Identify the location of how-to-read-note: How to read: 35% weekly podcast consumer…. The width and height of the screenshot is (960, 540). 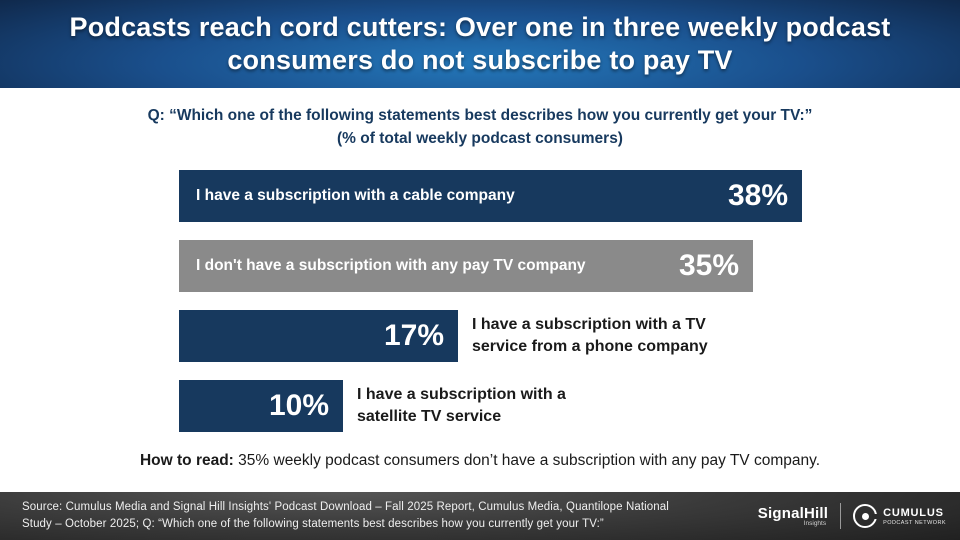
(480, 461).